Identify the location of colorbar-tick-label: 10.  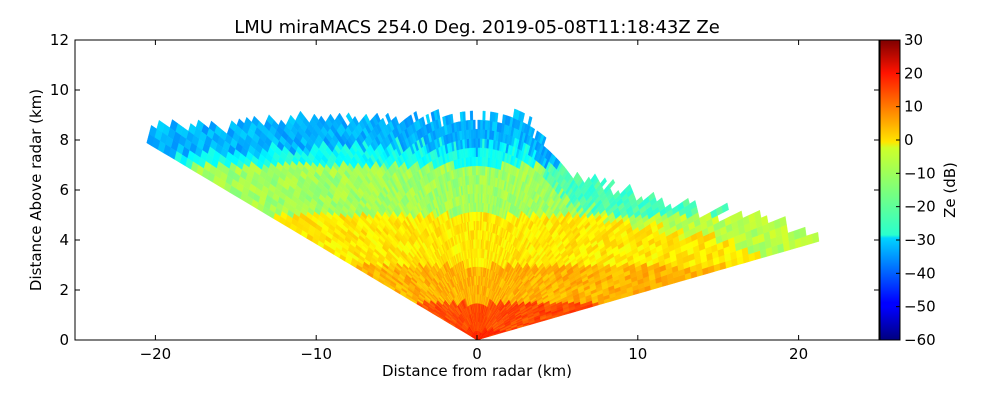
(913, 107).